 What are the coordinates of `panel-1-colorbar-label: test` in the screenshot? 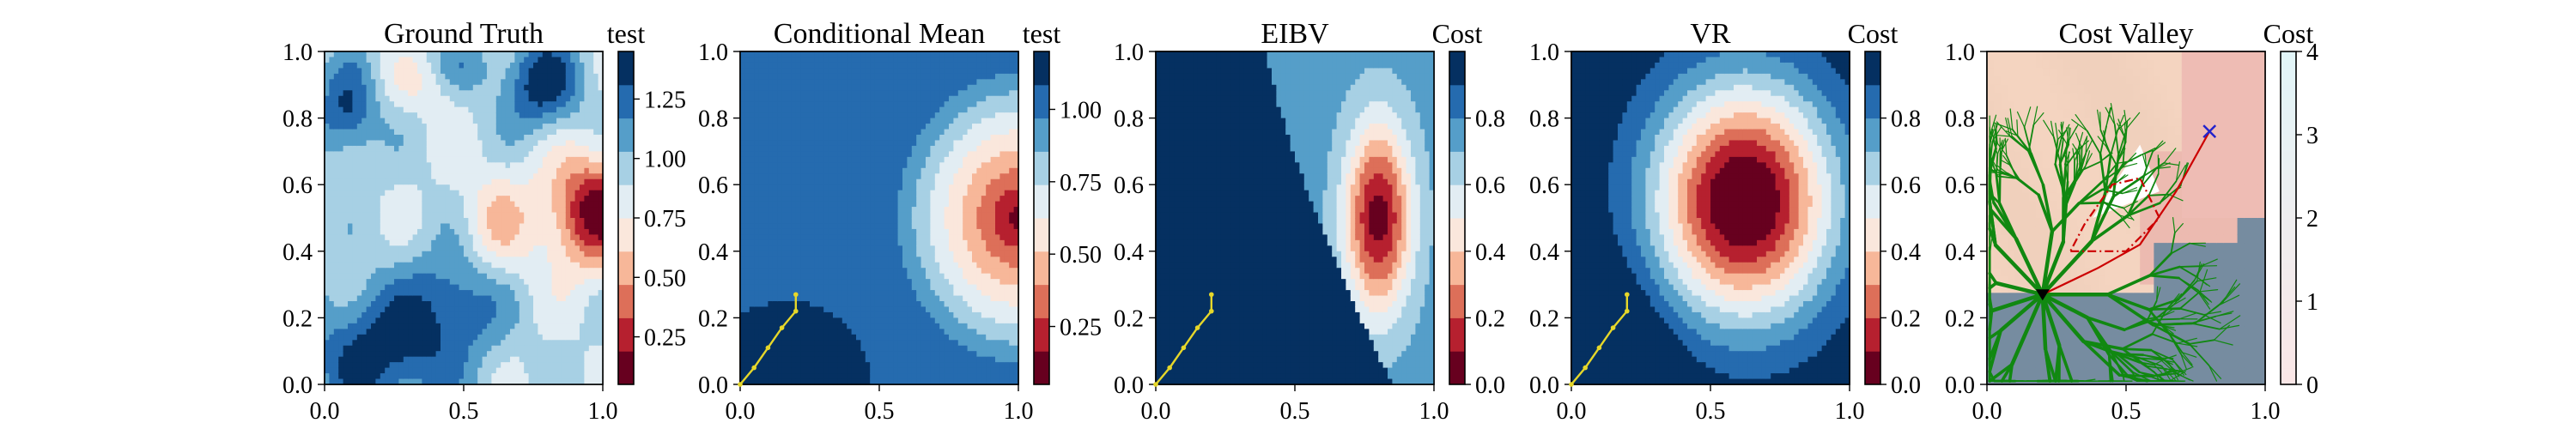 It's located at (627, 33).